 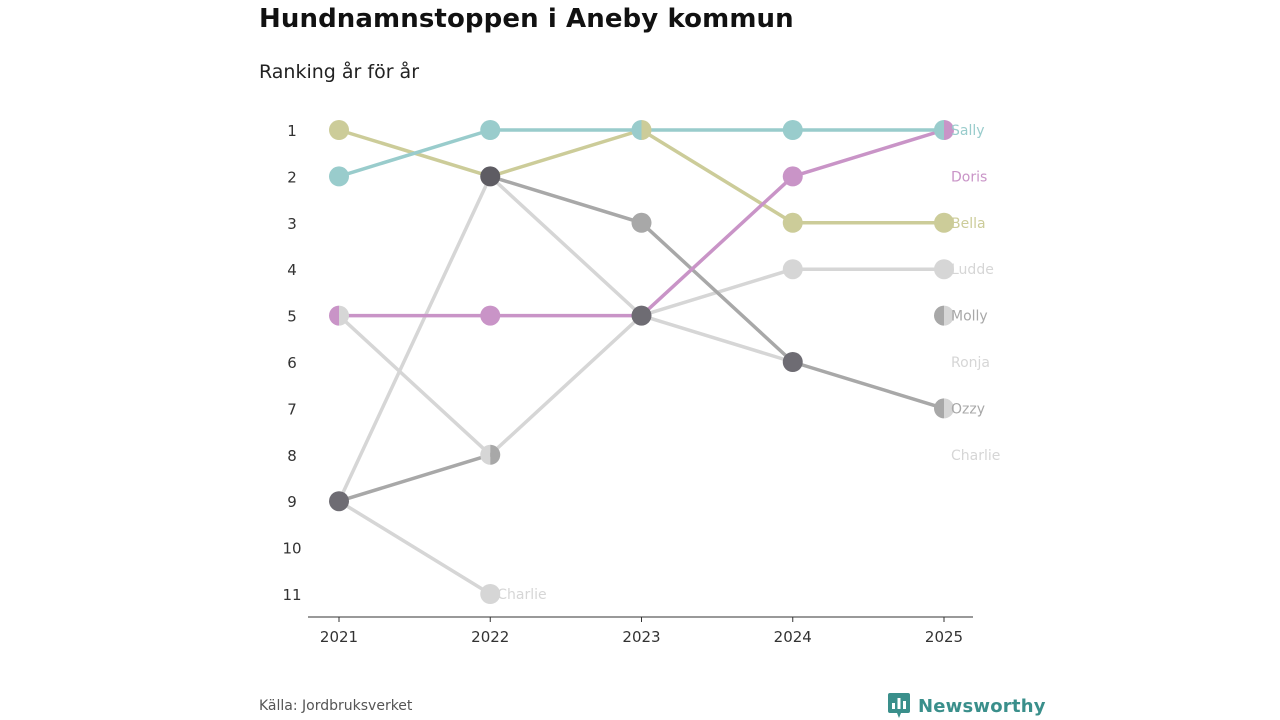 I want to click on y-tick-label: 7, so click(x=292, y=409).